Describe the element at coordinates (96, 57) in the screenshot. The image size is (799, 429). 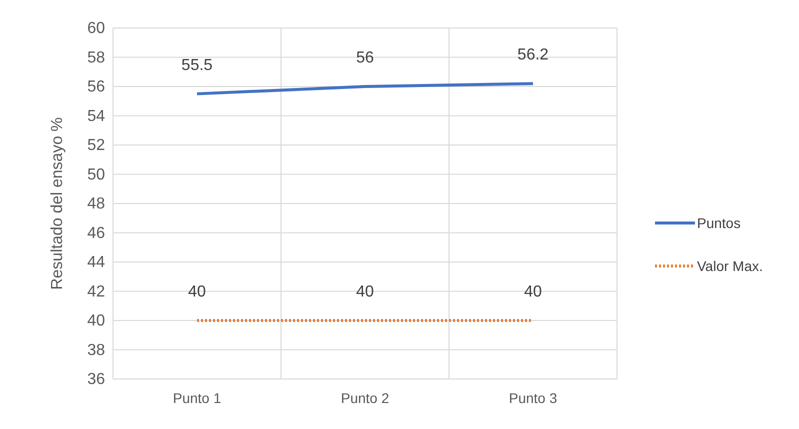
I see `y-tick-label: 58` at that location.